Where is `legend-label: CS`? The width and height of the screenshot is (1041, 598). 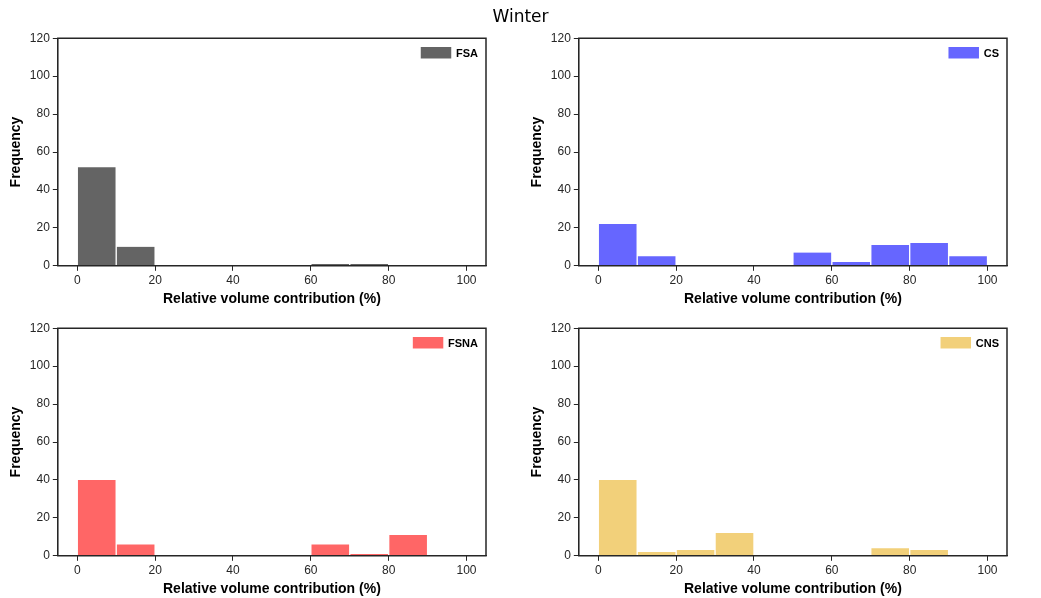 legend-label: CS is located at coordinates (991, 52).